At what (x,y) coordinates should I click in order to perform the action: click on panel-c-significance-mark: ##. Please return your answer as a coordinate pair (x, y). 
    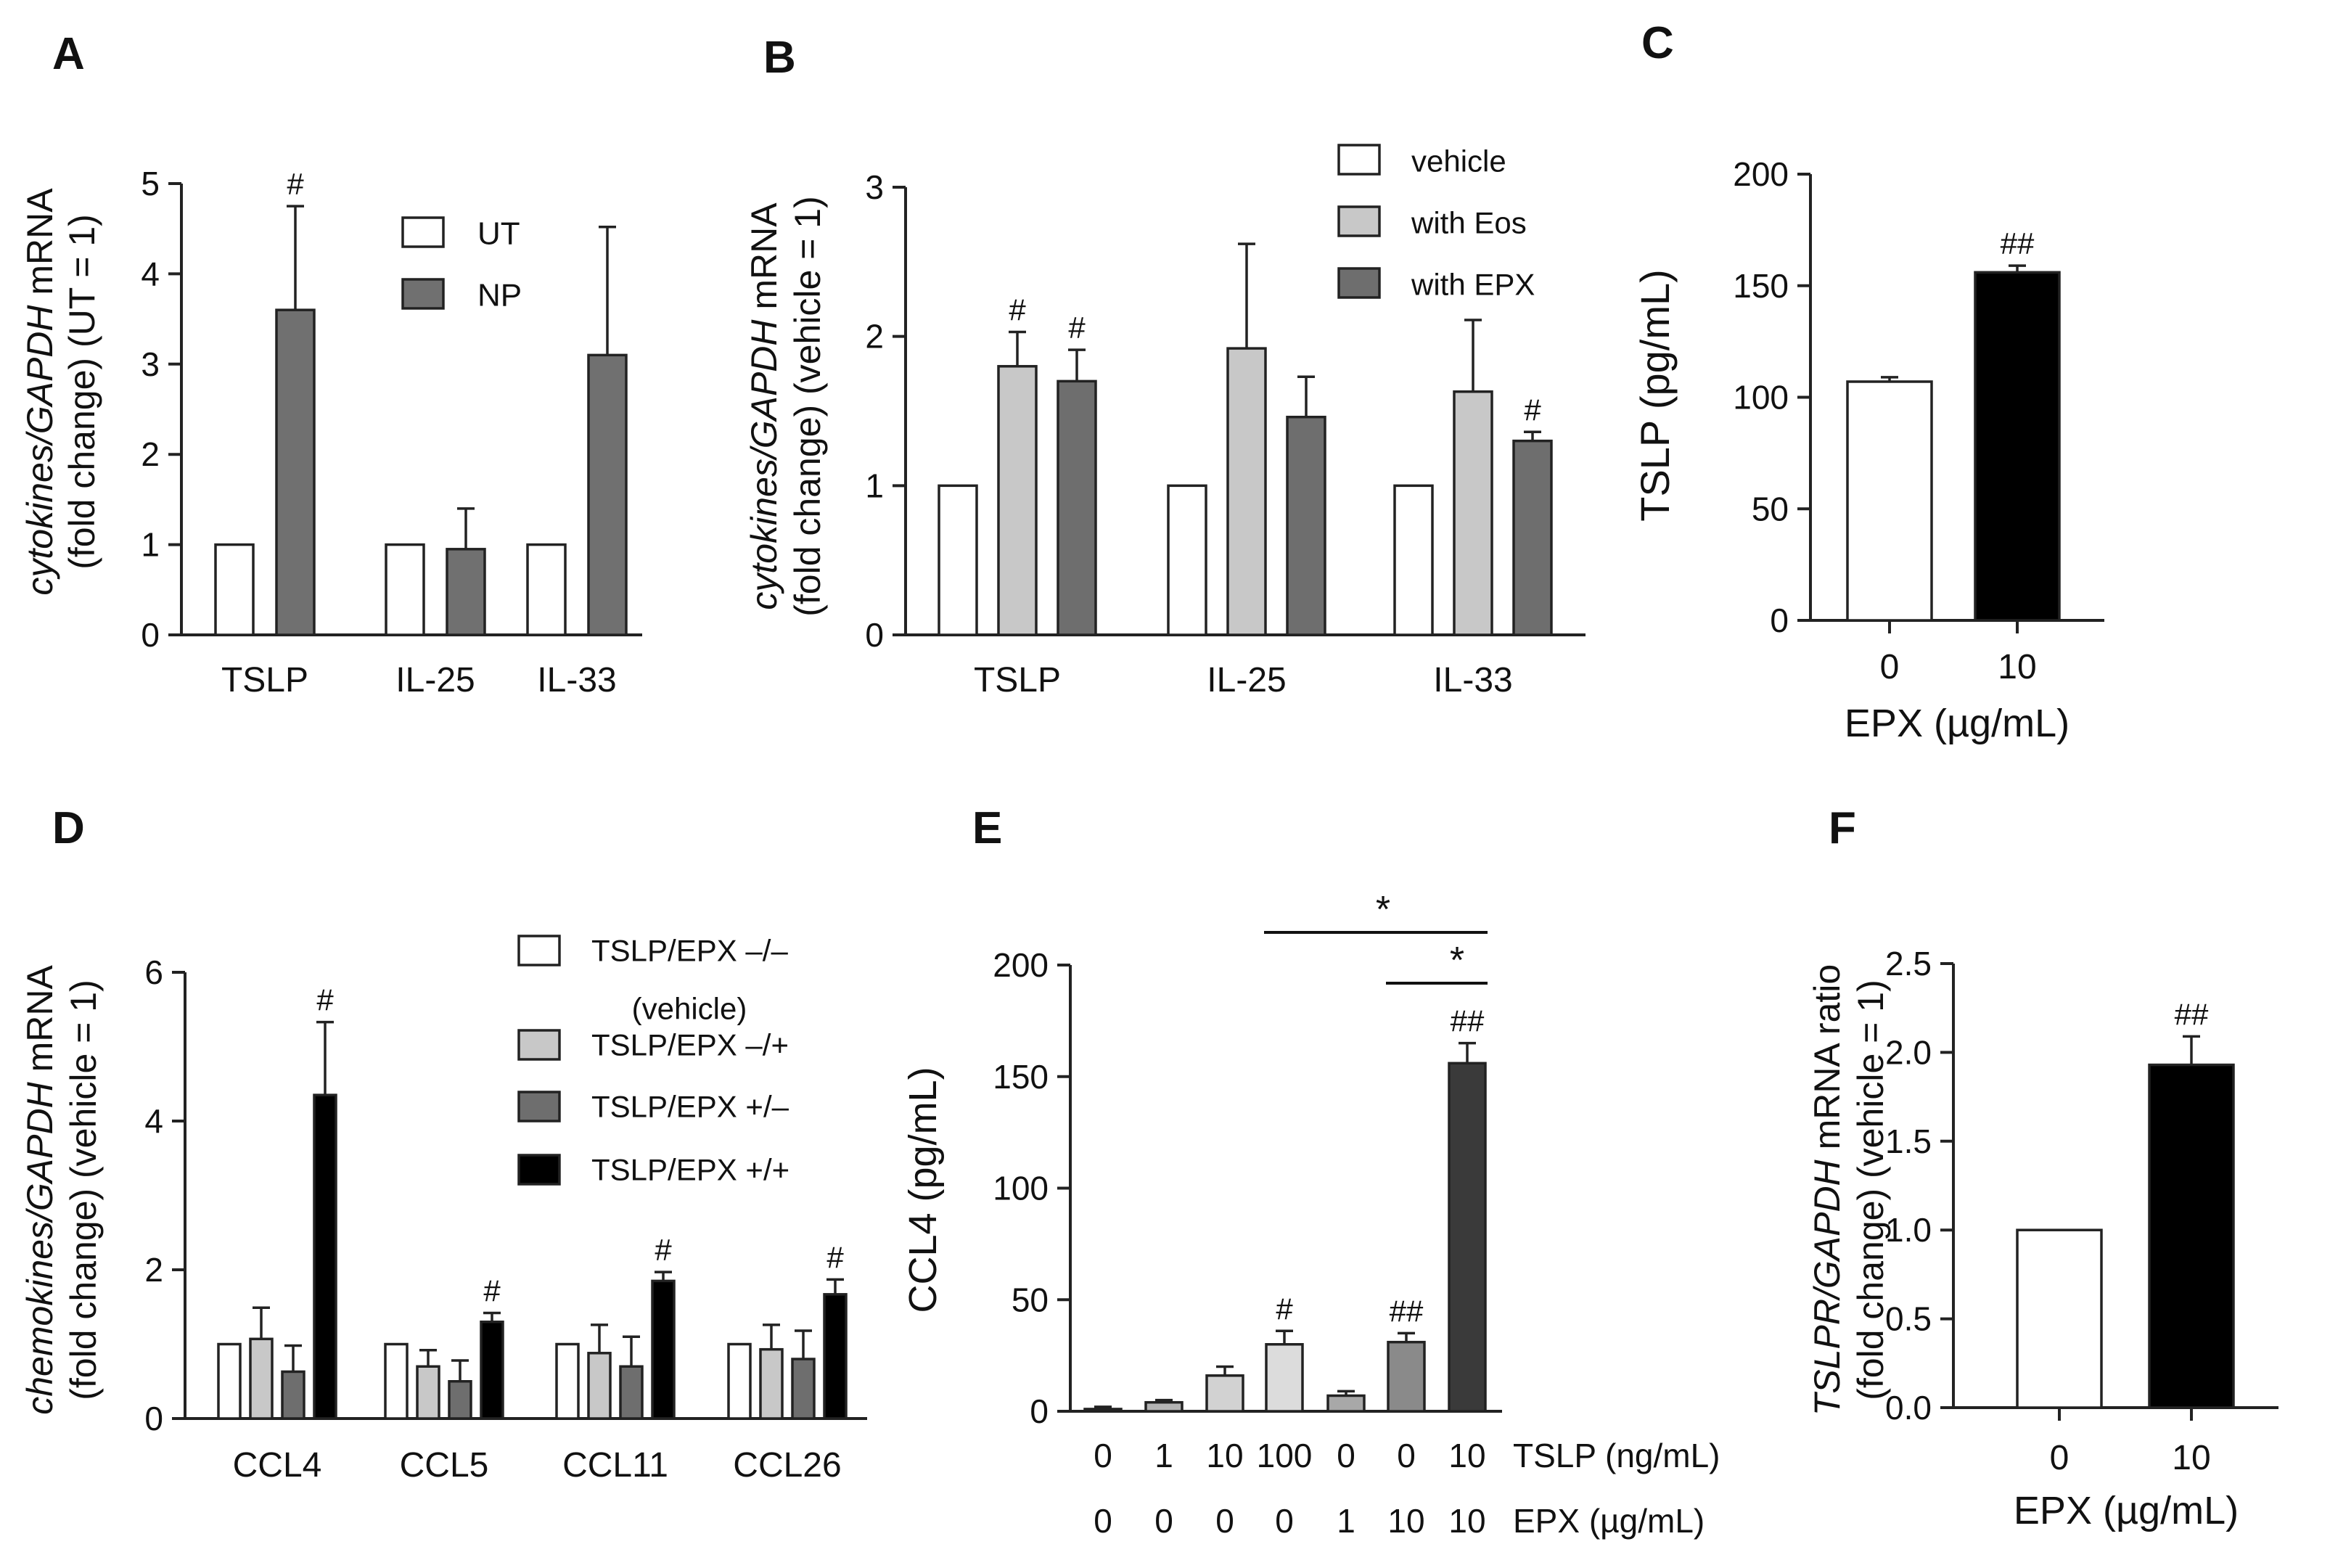
    Looking at the image, I should click on (2018, 243).